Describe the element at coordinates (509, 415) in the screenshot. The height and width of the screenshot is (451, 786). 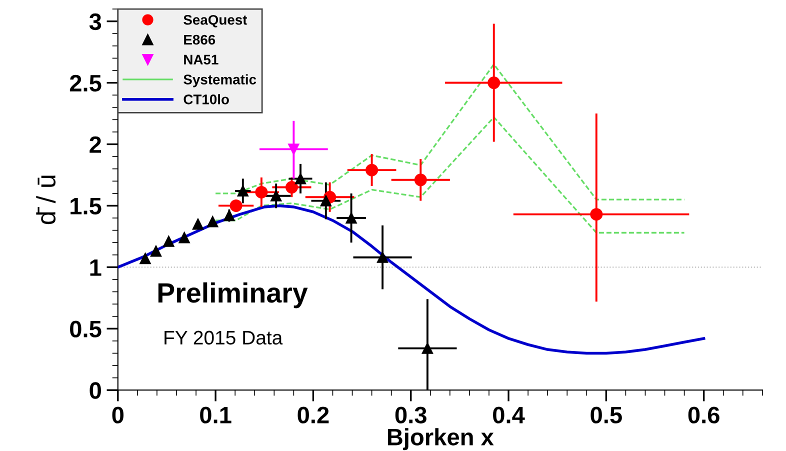
I see `x-tick-label: 0.4` at that location.